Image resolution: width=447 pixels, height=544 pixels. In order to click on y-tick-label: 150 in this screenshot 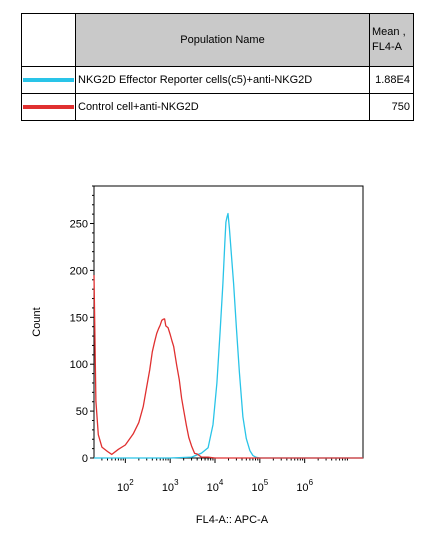, I will do `click(79, 318)`.